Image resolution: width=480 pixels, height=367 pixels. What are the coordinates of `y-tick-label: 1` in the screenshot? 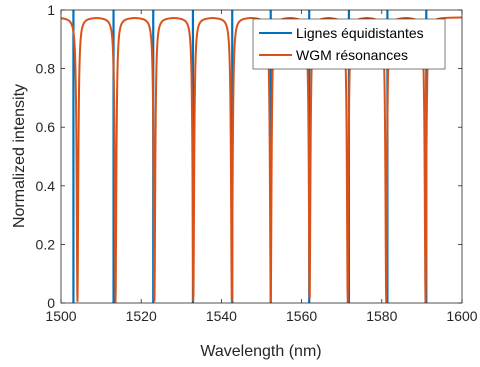 It's located at (51, 10).